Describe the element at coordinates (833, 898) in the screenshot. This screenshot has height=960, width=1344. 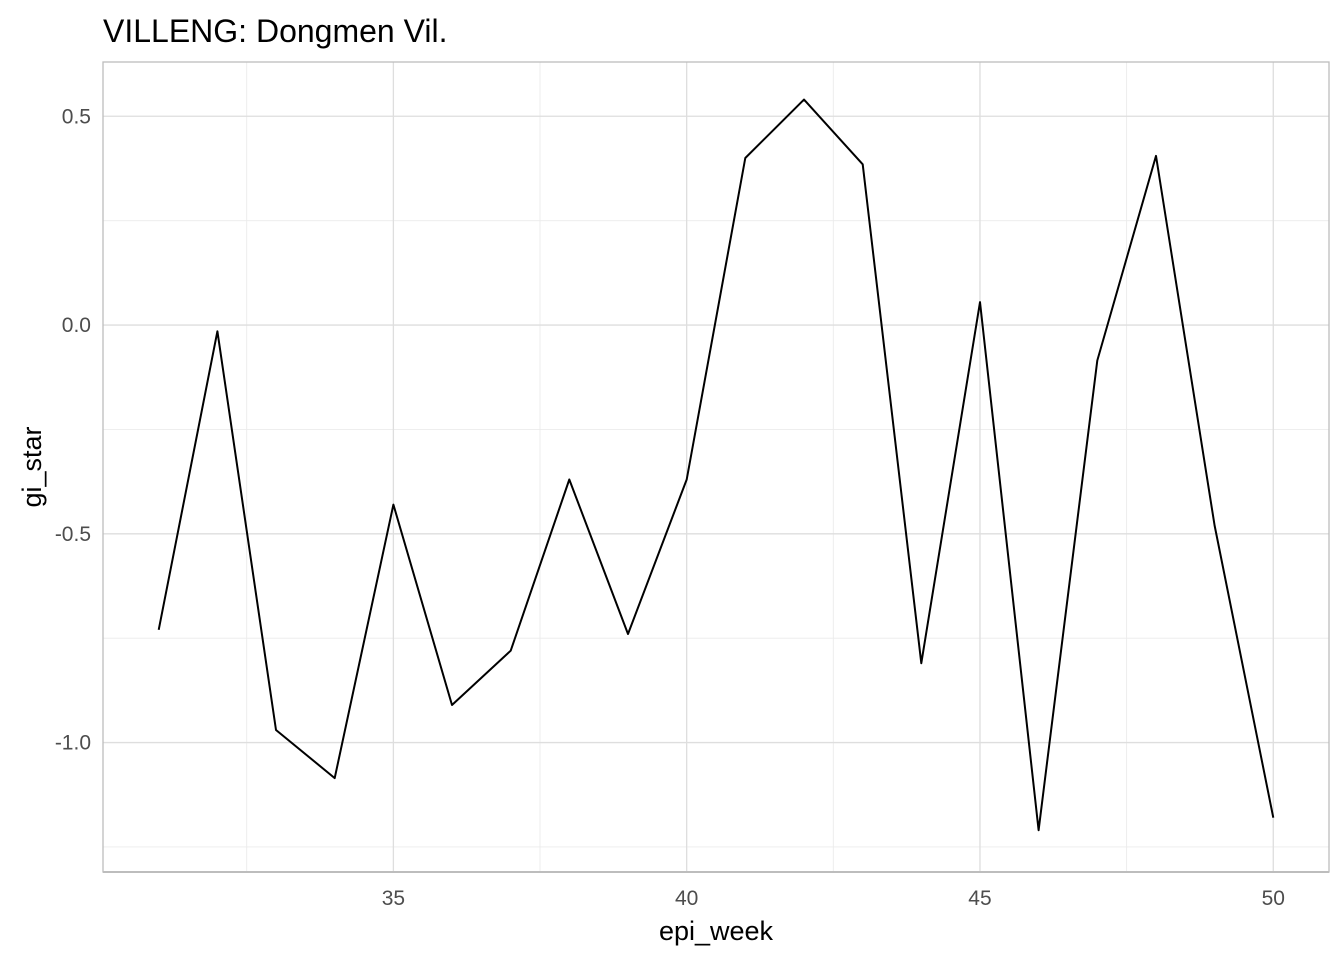
I see `x-tick-labels: 35 40 45 50` at that location.